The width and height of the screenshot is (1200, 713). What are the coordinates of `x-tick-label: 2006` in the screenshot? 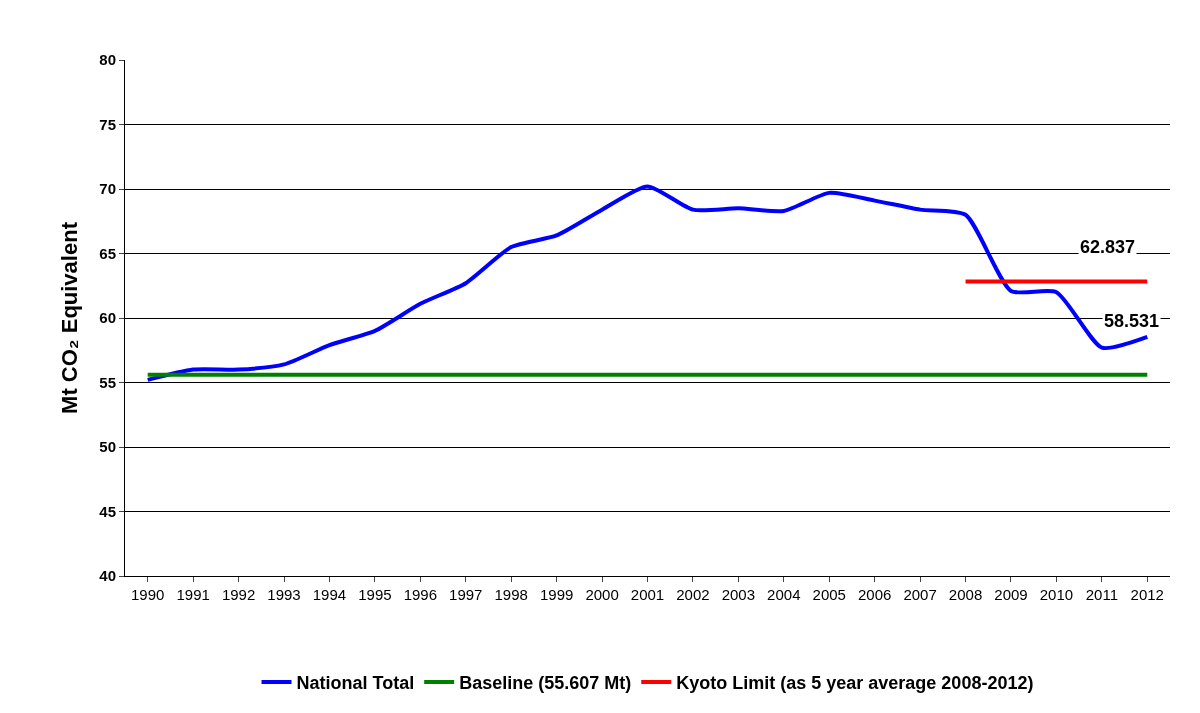 It's located at (874, 594).